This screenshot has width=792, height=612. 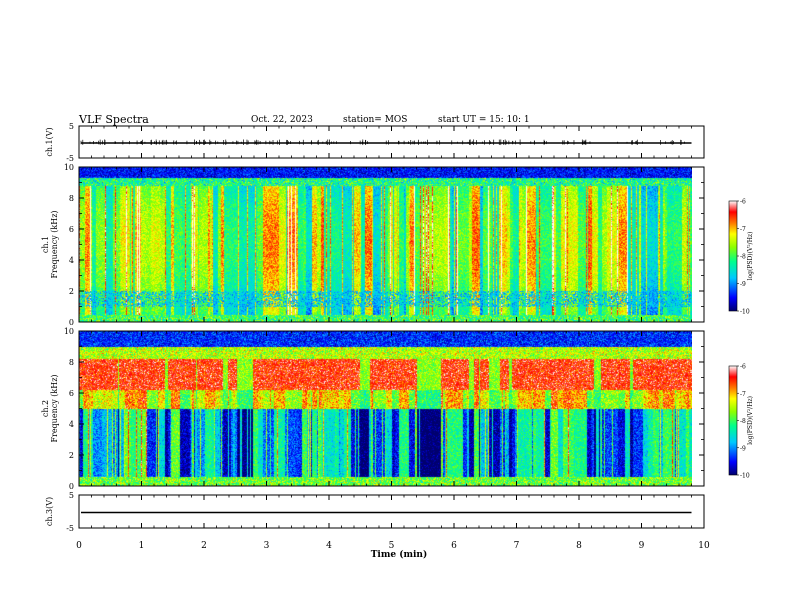 I want to click on x-tick-label: 8, so click(x=579, y=546).